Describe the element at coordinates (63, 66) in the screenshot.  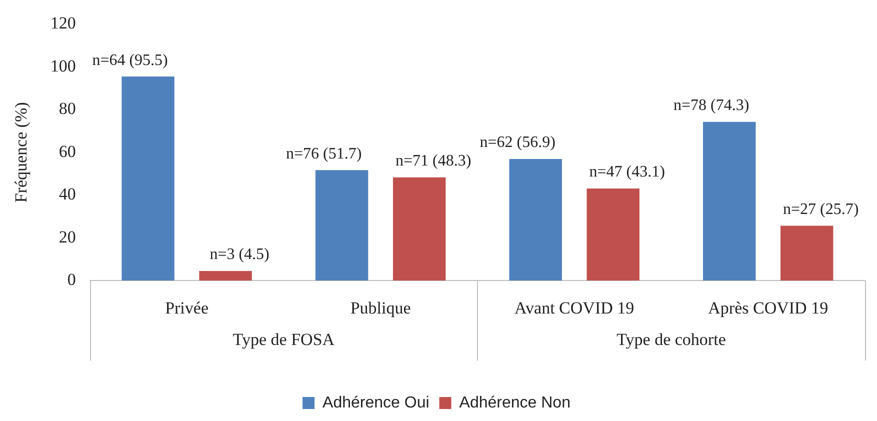
I see `y-tick-label: 100` at that location.